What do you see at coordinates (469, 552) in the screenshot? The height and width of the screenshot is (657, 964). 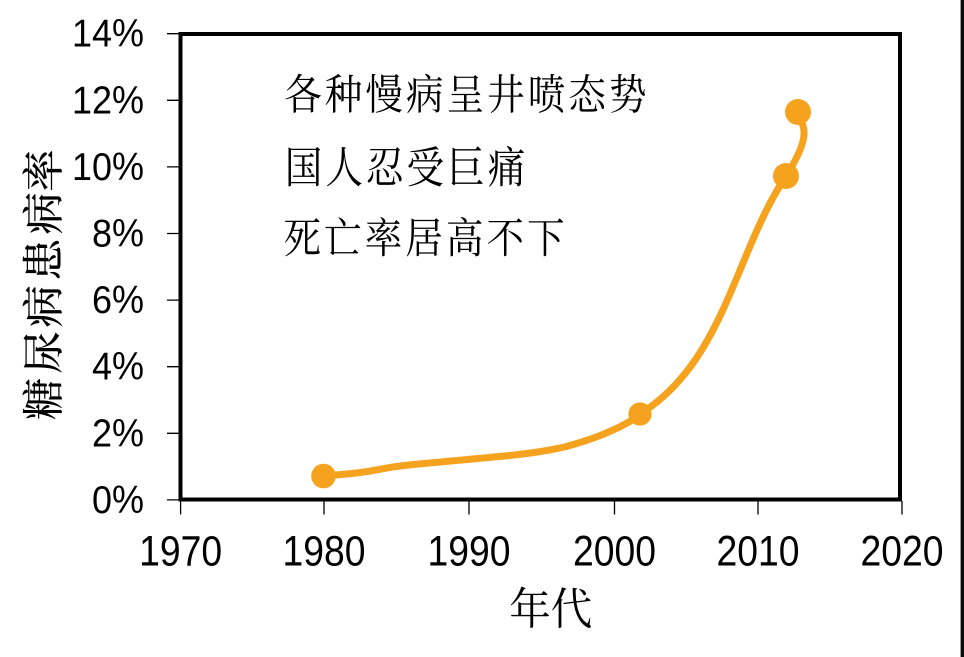 I see `svg-text: 1990` at bounding box center [469, 552].